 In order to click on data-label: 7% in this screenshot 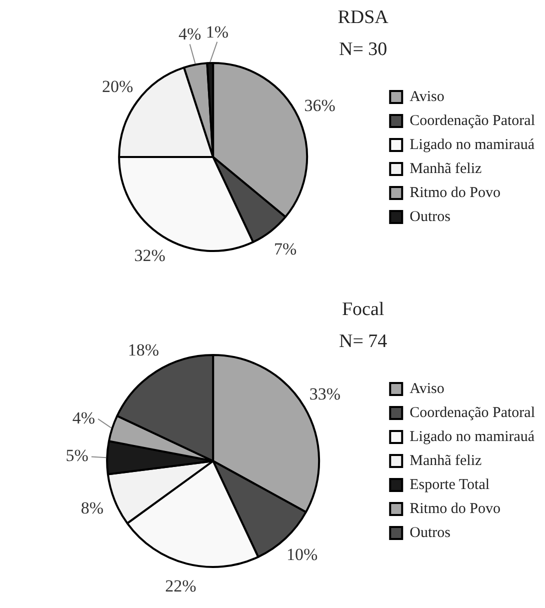, I will do `click(285, 249)`.